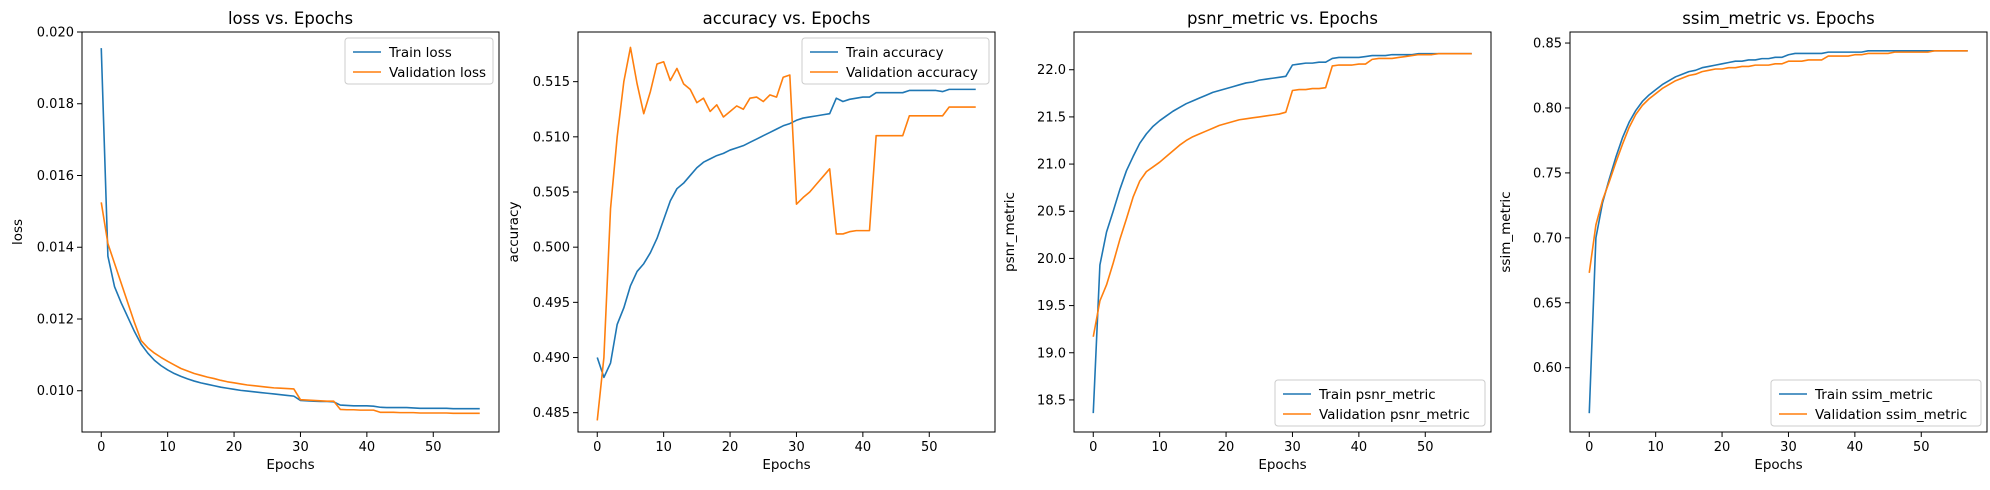 The height and width of the screenshot is (490, 1990). What do you see at coordinates (551, 193) in the screenshot?
I see `y-tick-label: 0.505` at bounding box center [551, 193].